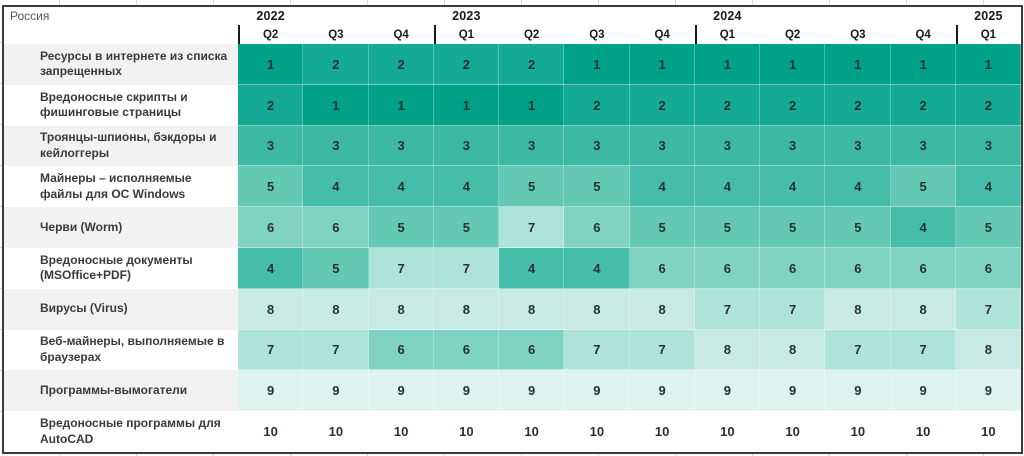 This screenshot has height=456, width=1024. I want to click on region-label: Россия, so click(30, 16).